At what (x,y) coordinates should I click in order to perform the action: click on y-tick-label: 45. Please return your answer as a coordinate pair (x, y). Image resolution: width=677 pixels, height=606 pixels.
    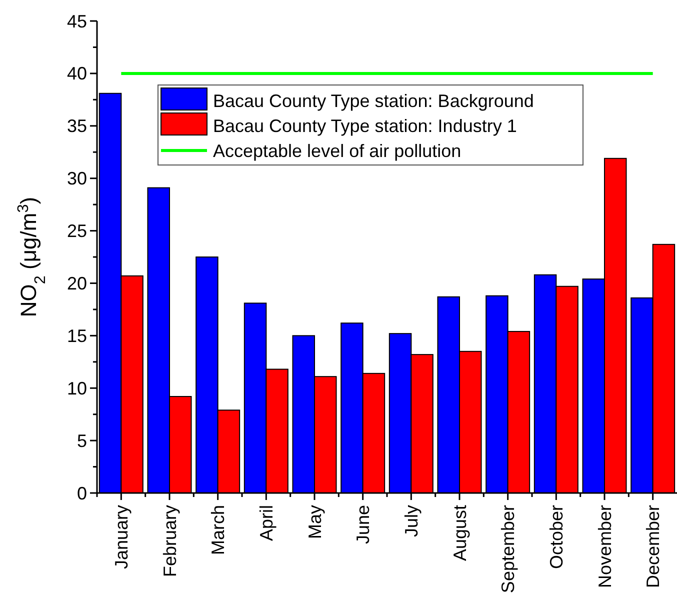
    Looking at the image, I should click on (76, 21).